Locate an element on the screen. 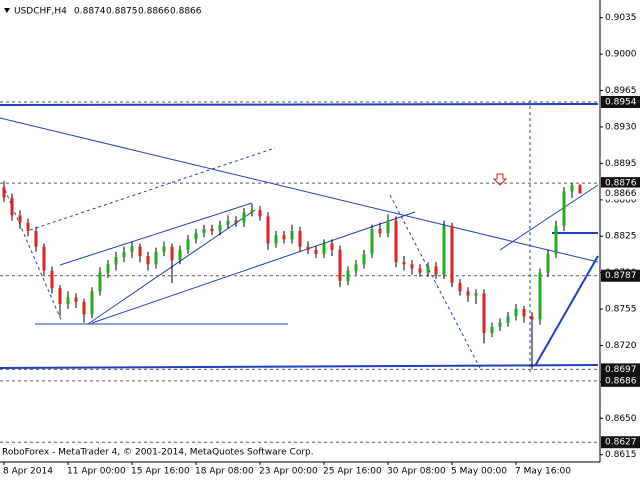 Image resolution: width=640 pixels, height=480 pixels. y-tick-label: 0.8965 is located at coordinates (621, 91).